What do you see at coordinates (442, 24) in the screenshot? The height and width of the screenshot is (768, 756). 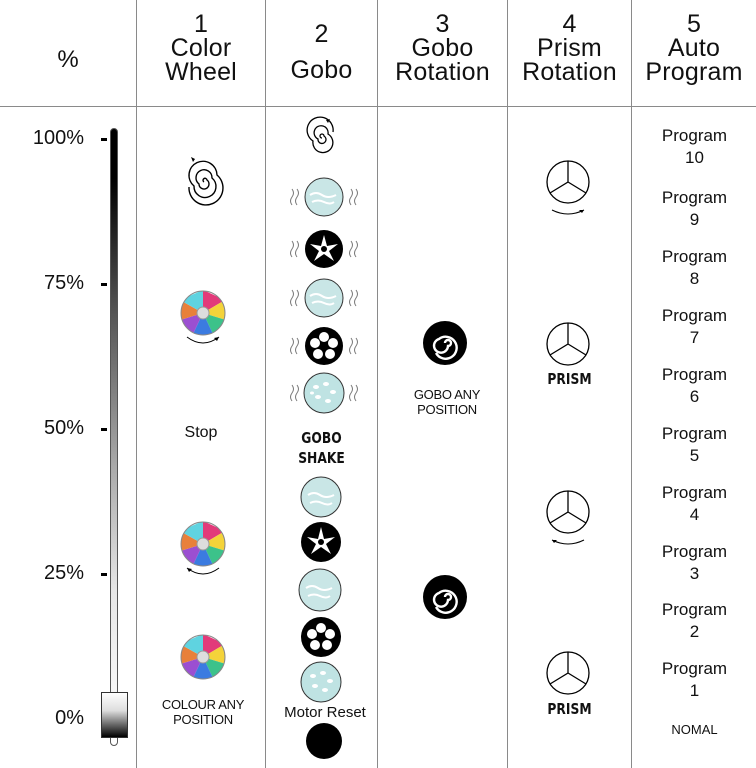 I see `column-number: 3` at bounding box center [442, 24].